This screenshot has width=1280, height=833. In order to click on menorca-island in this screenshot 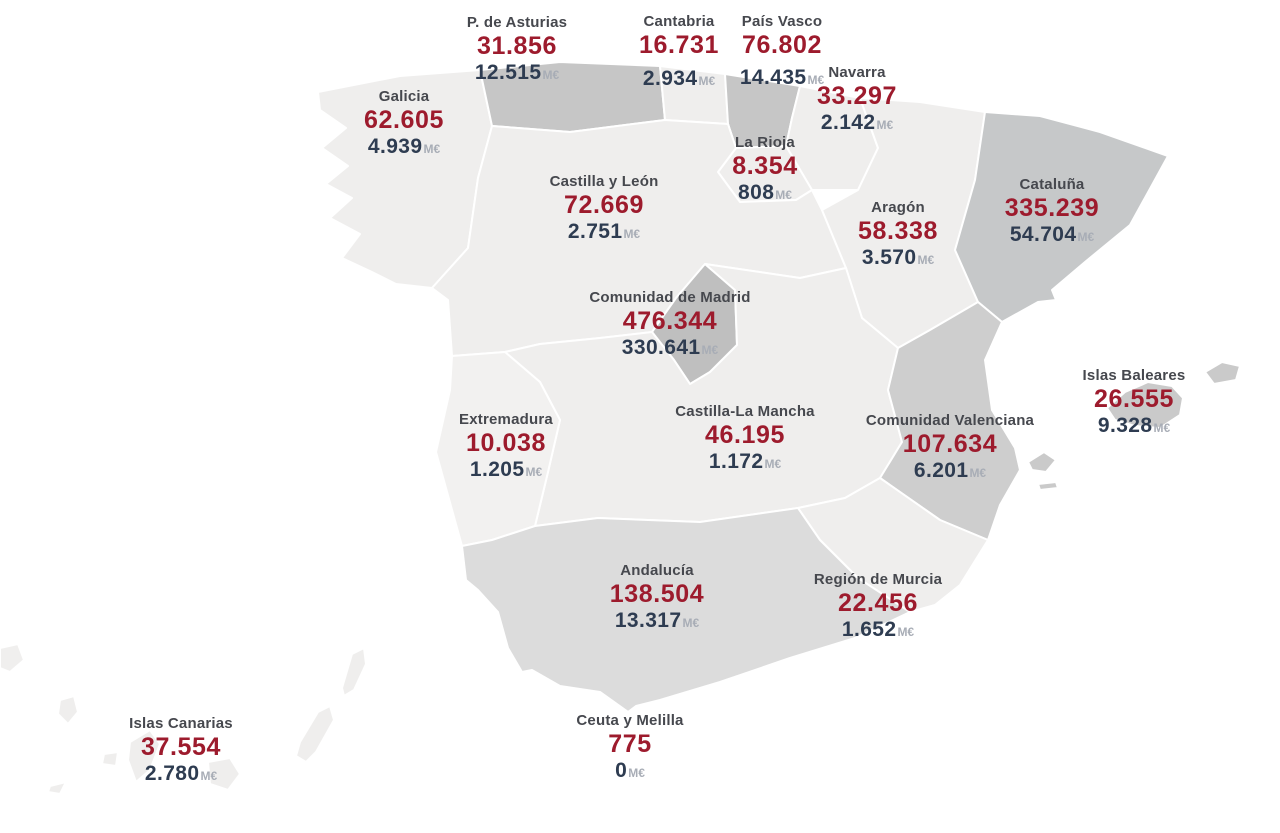, I will do `click(1222, 373)`.